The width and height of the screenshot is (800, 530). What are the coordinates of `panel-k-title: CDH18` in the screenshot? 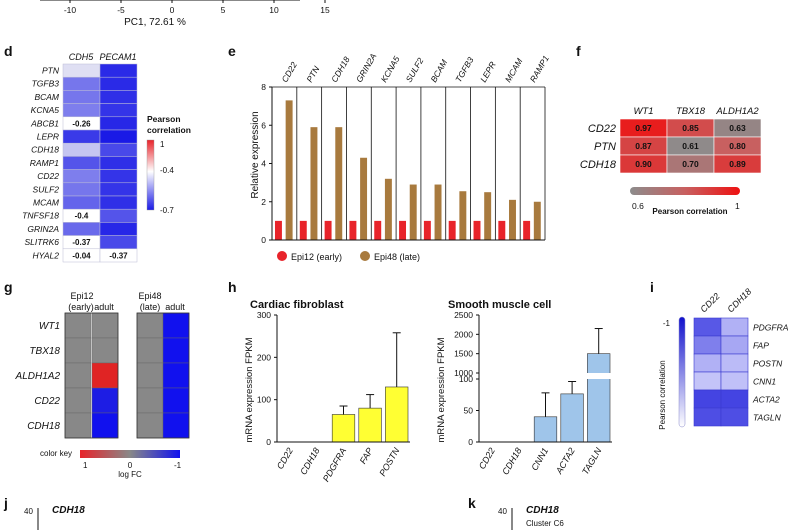 It's located at (542, 510).